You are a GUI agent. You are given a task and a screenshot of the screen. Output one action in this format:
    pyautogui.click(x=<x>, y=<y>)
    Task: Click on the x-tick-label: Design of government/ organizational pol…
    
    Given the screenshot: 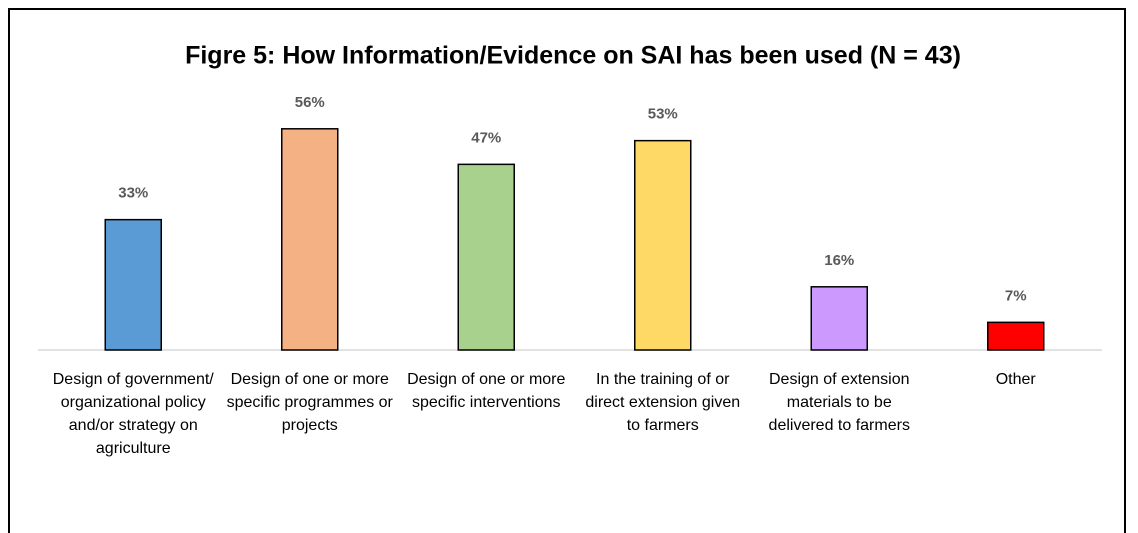 What is the action you would take?
    pyautogui.click(x=133, y=414)
    